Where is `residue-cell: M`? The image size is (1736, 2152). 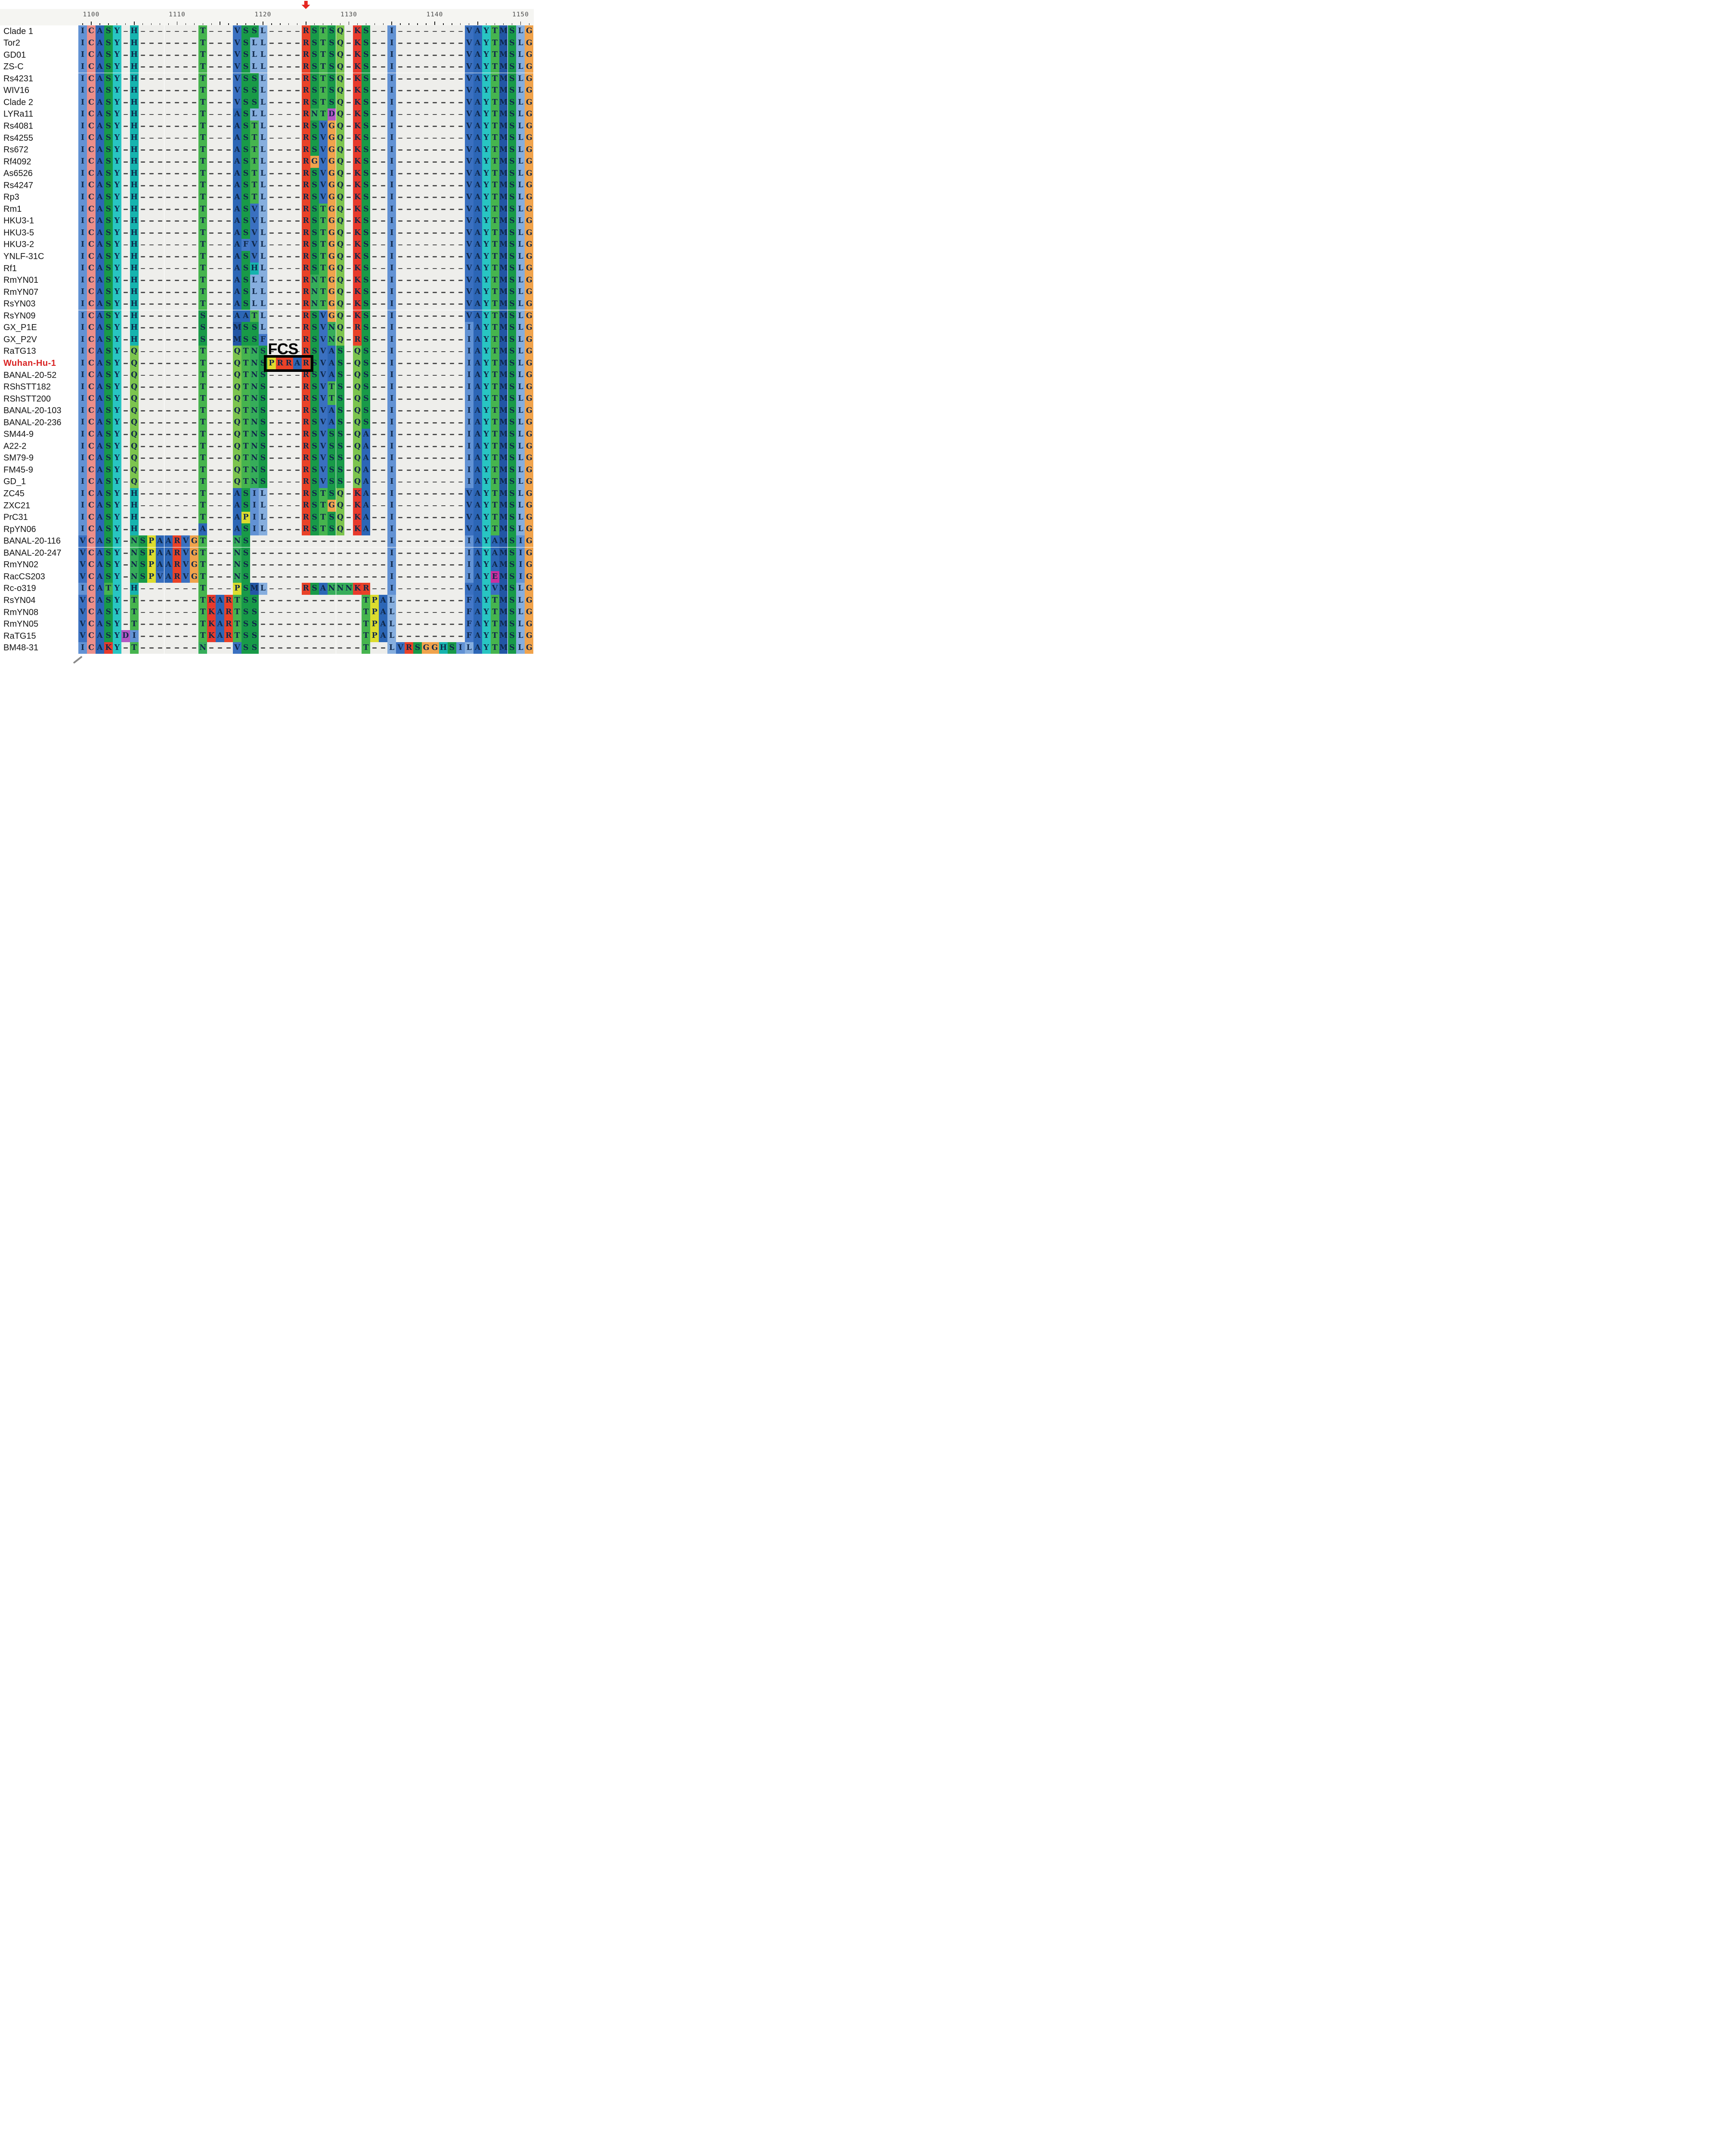 residue-cell: M is located at coordinates (504, 233).